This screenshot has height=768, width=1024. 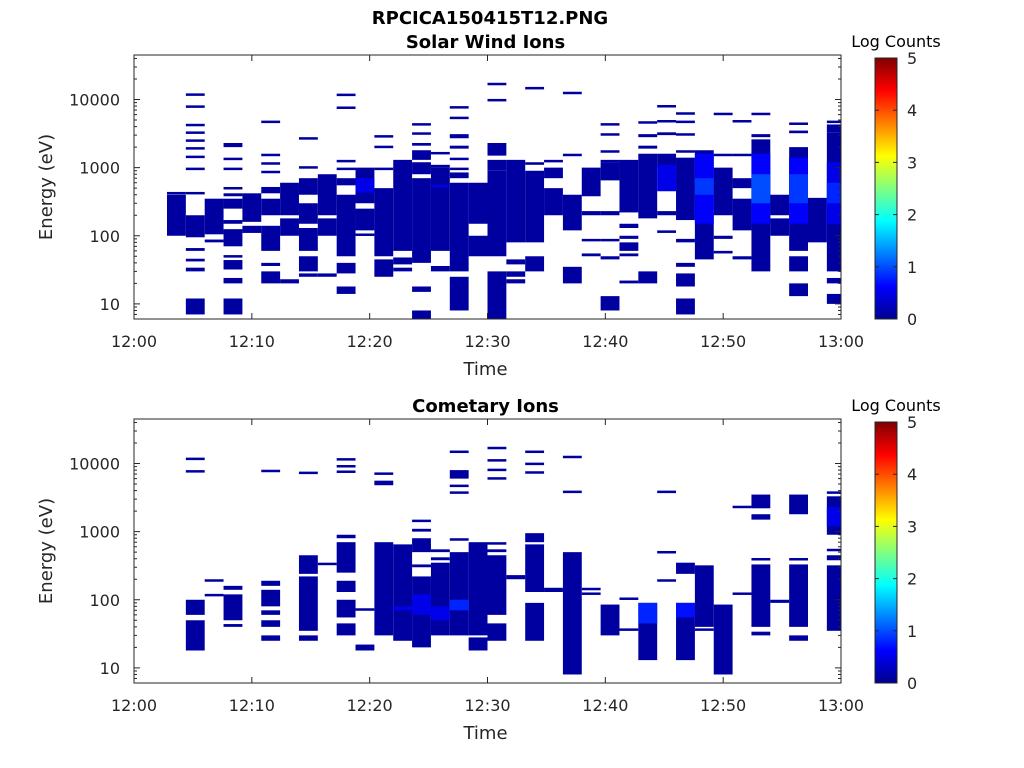 What do you see at coordinates (912, 319) in the screenshot?
I see `colorbar-tick-label: 0` at bounding box center [912, 319].